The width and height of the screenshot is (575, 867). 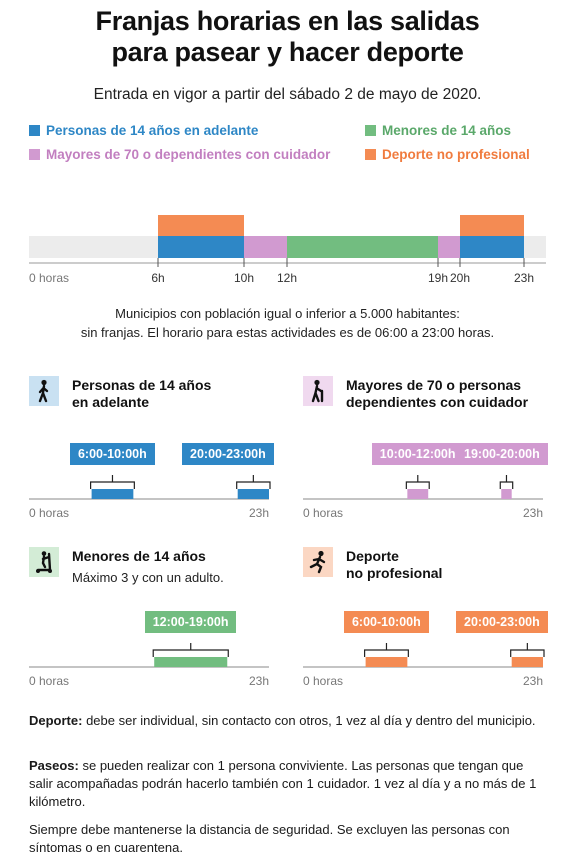 What do you see at coordinates (318, 562) in the screenshot?
I see `runner-icon` at bounding box center [318, 562].